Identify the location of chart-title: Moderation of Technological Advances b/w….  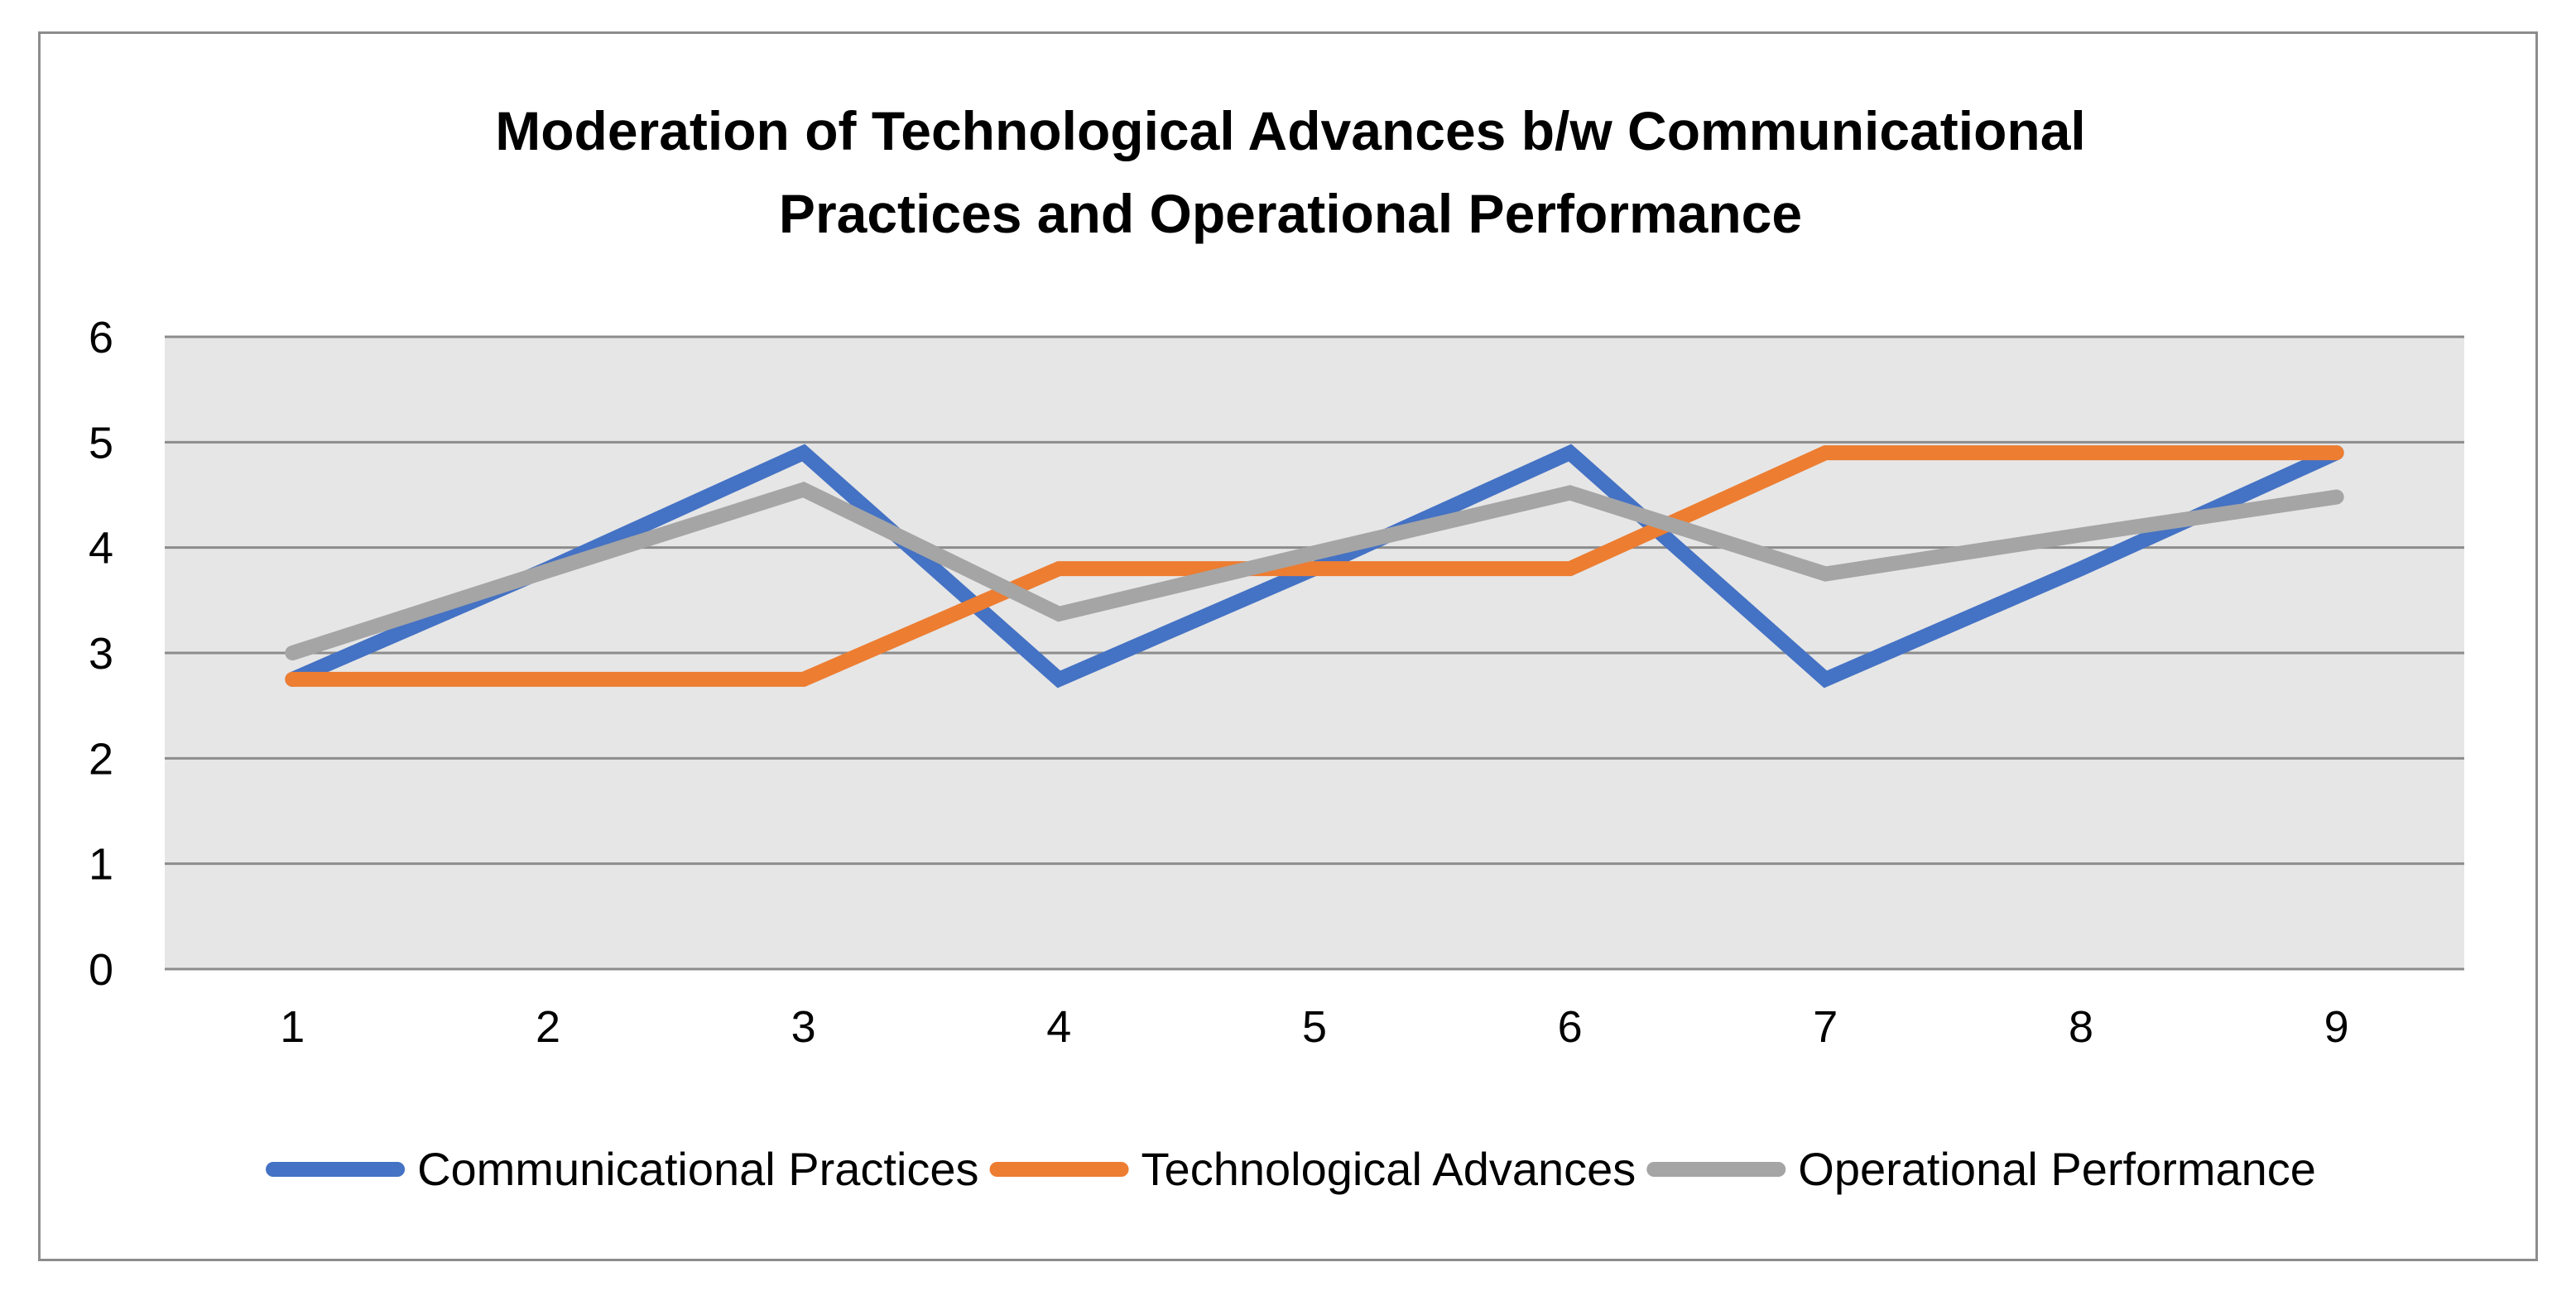
(1290, 172).